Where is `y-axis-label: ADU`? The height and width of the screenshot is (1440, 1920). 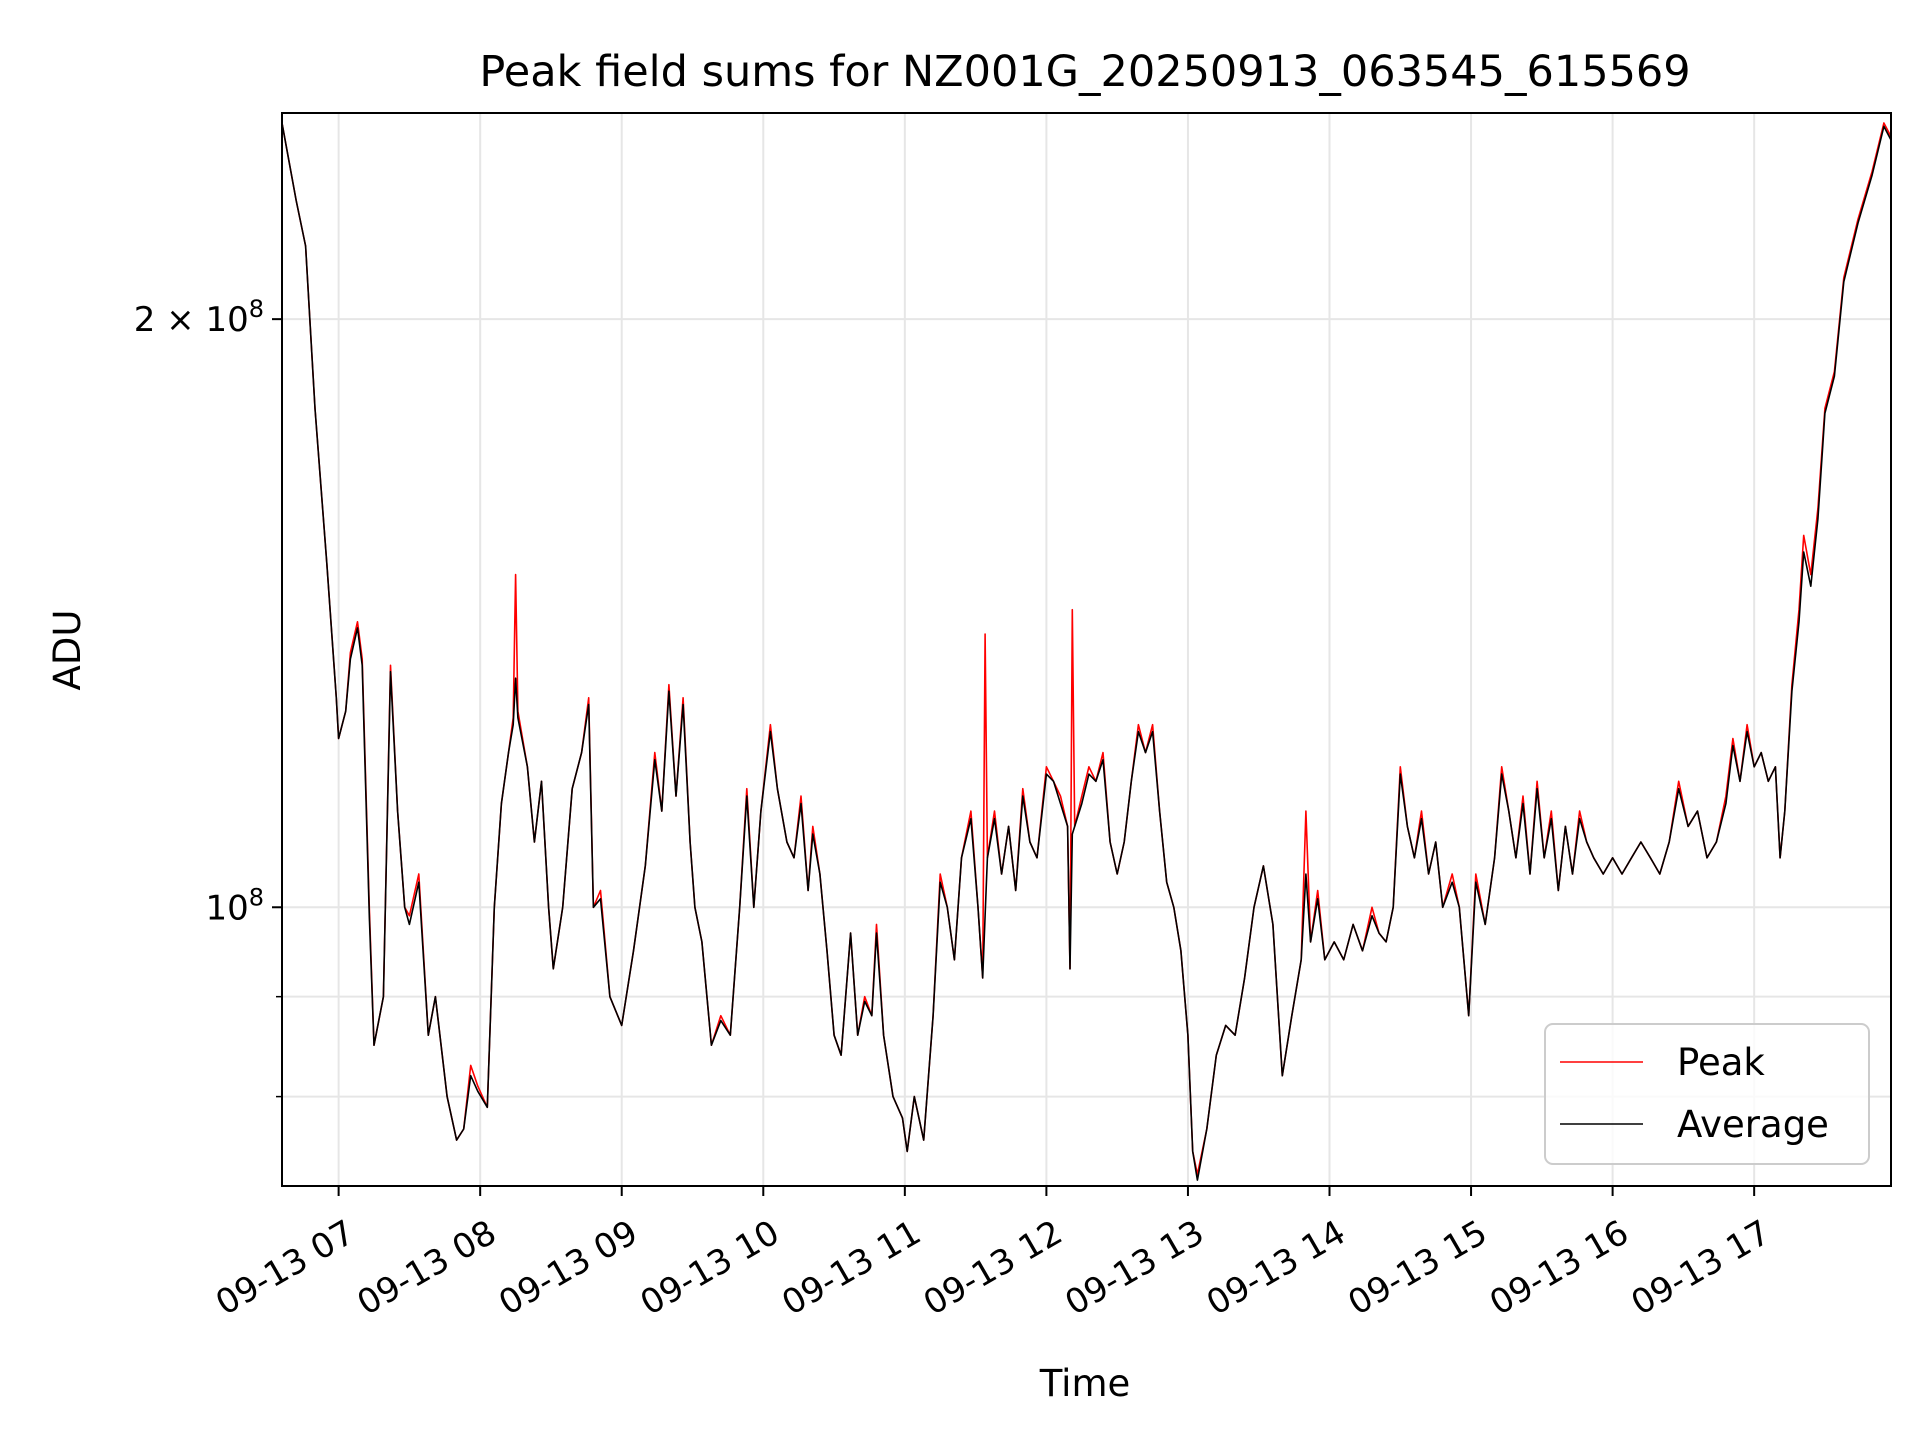 y-axis-label: ADU is located at coordinates (67, 650).